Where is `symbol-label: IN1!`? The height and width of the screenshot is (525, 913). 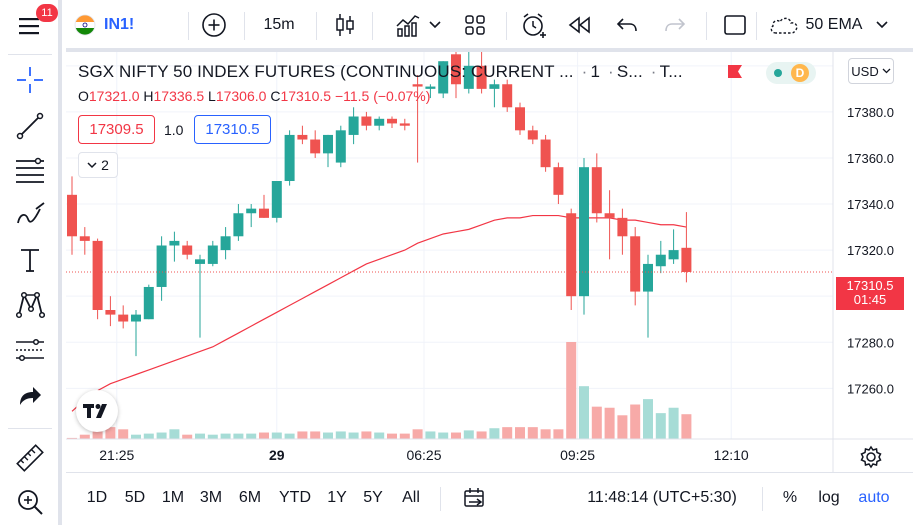 symbol-label: IN1! is located at coordinates (119, 24).